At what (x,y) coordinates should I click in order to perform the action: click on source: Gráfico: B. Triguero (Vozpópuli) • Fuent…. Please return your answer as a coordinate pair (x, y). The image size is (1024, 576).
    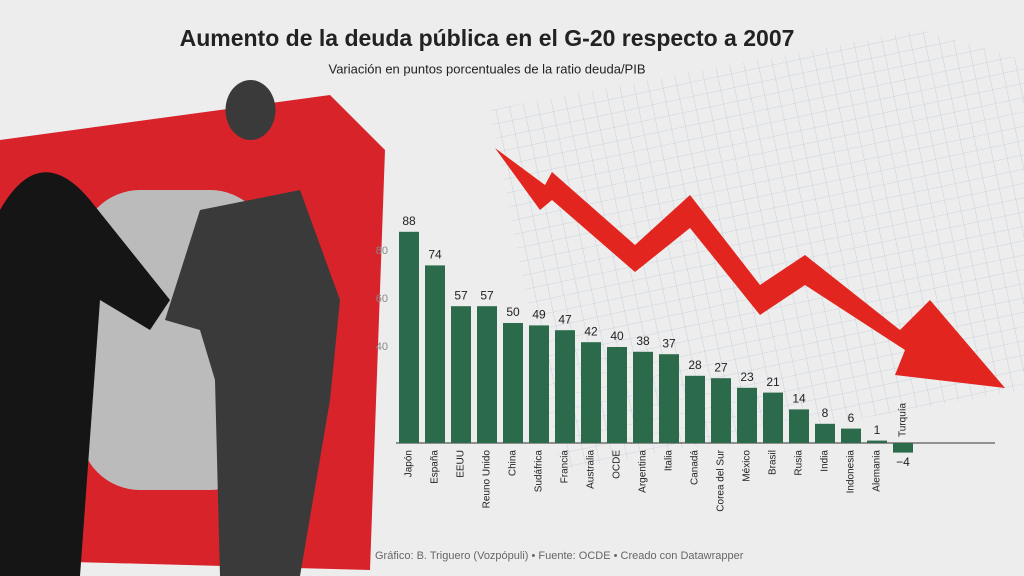
    Looking at the image, I should click on (559, 556).